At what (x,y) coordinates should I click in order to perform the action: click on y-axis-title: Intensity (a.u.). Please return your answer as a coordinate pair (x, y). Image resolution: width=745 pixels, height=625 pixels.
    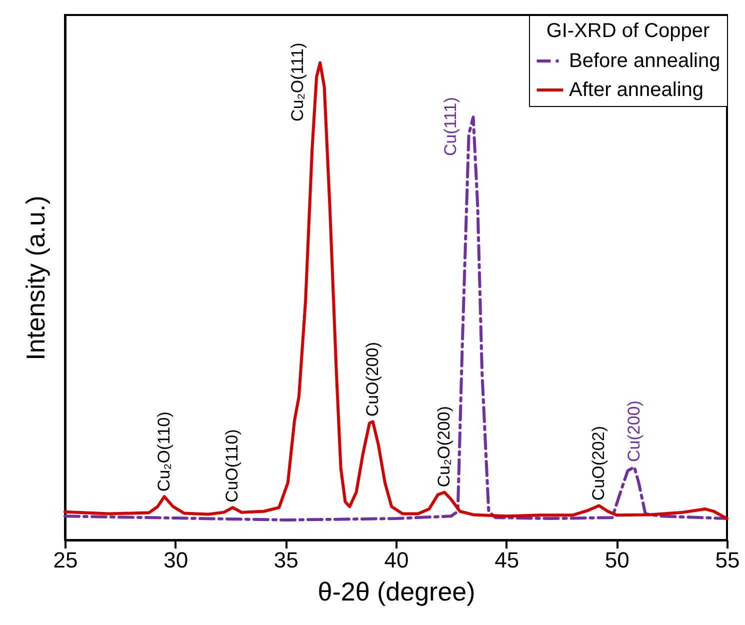
    Looking at the image, I should click on (35, 278).